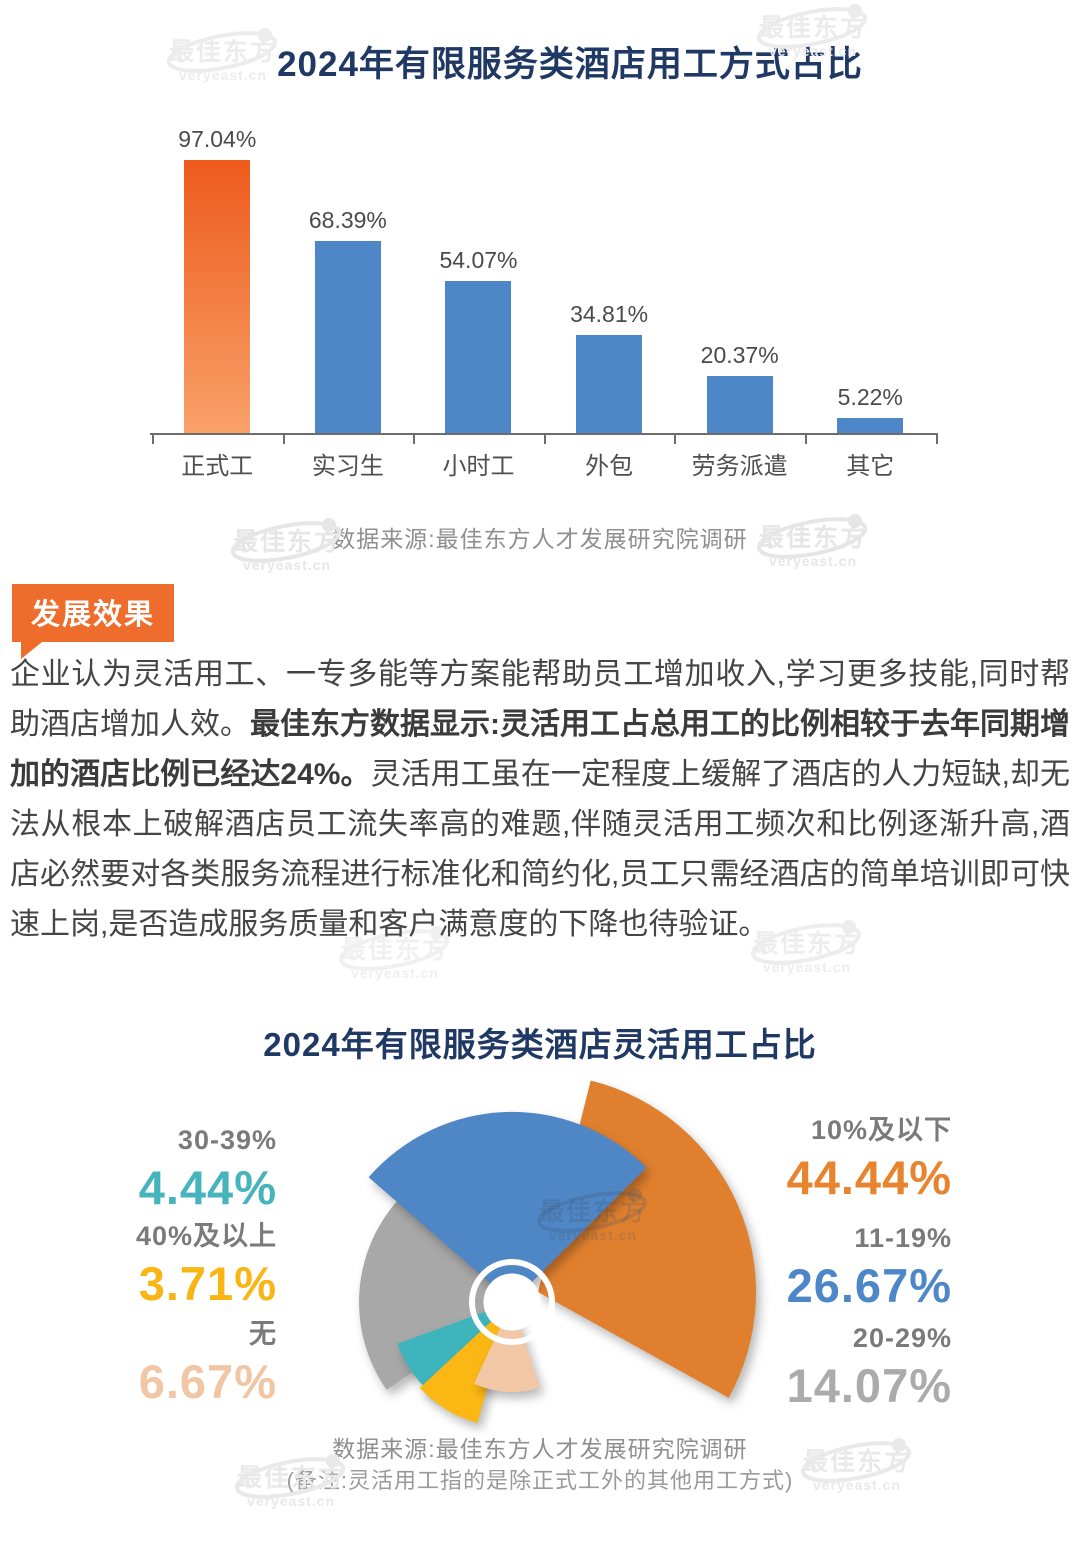 This screenshot has height=1552, width=1080. Describe the element at coordinates (869, 1385) in the screenshot. I see `rose-value-label: 14.07%` at that location.